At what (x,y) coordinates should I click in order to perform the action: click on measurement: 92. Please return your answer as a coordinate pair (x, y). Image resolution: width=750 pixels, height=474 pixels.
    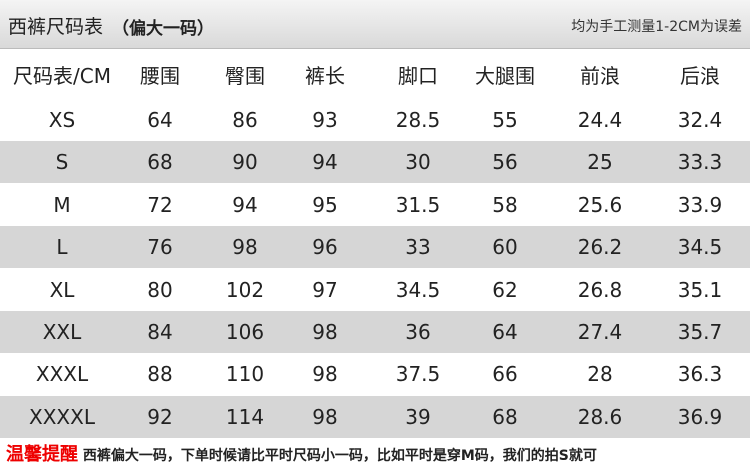
    Looking at the image, I should click on (160, 416).